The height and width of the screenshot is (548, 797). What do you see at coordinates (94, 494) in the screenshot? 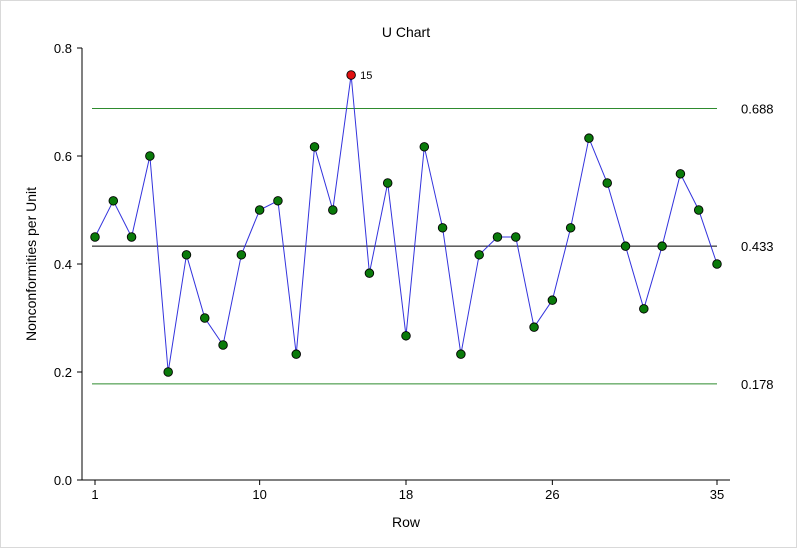
I see `x-tick-label: 1` at bounding box center [94, 494].